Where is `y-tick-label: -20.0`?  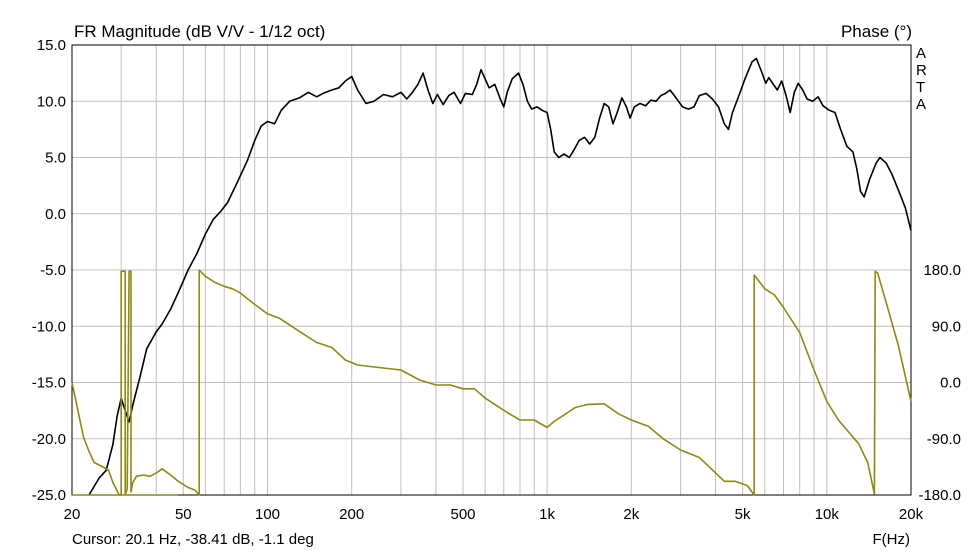 y-tick-label: -20.0 is located at coordinates (49, 439).